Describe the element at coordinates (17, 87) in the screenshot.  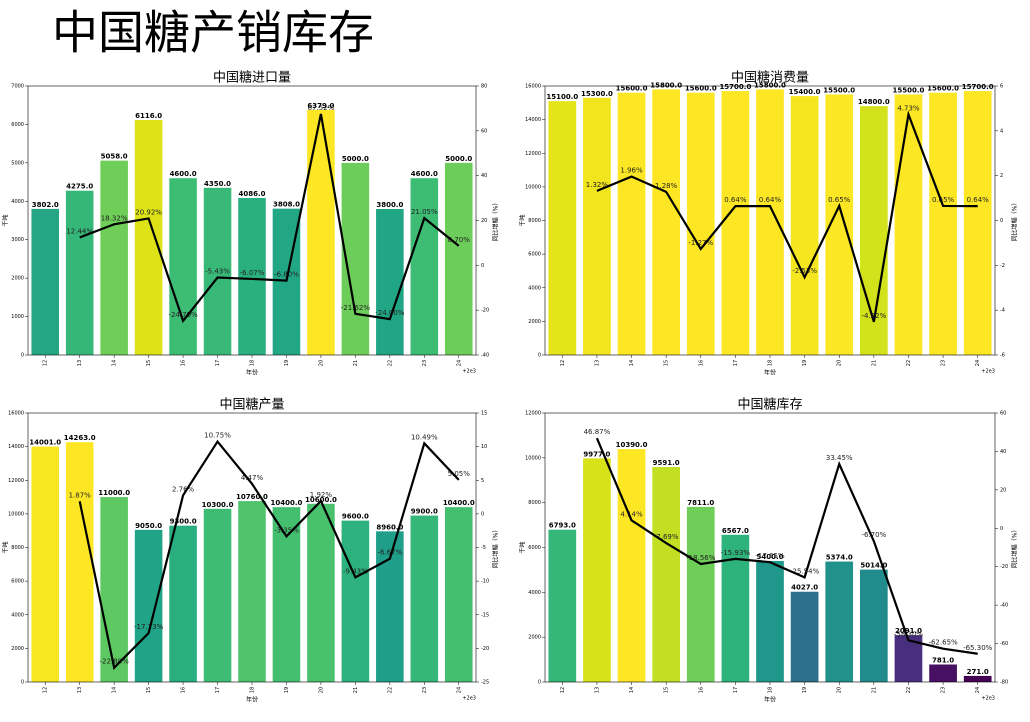
I see `y-tick-label: 7000` at that location.